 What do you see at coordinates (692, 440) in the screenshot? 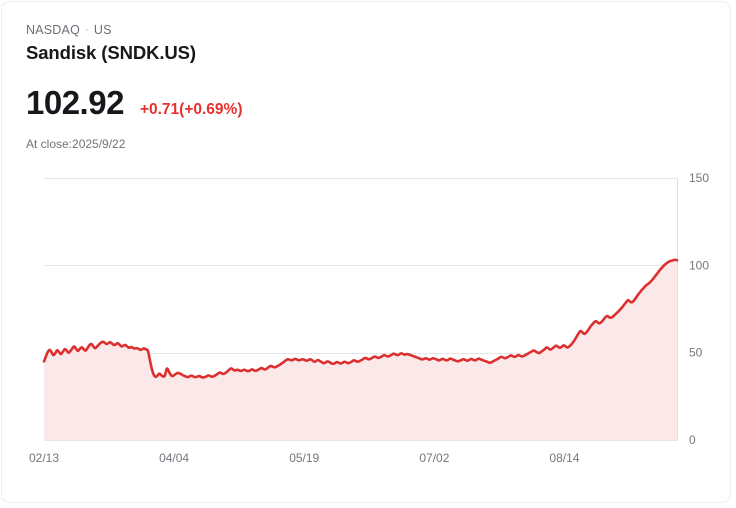
I see `y-tick-label: 0` at bounding box center [692, 440].